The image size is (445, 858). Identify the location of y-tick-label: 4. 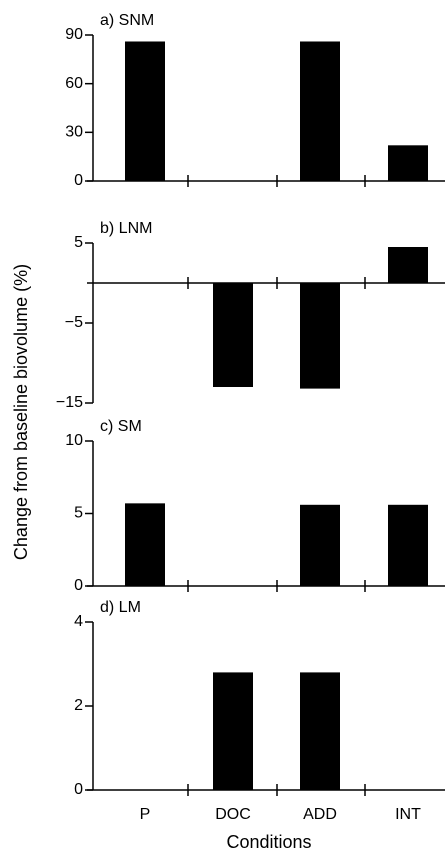
(78, 621).